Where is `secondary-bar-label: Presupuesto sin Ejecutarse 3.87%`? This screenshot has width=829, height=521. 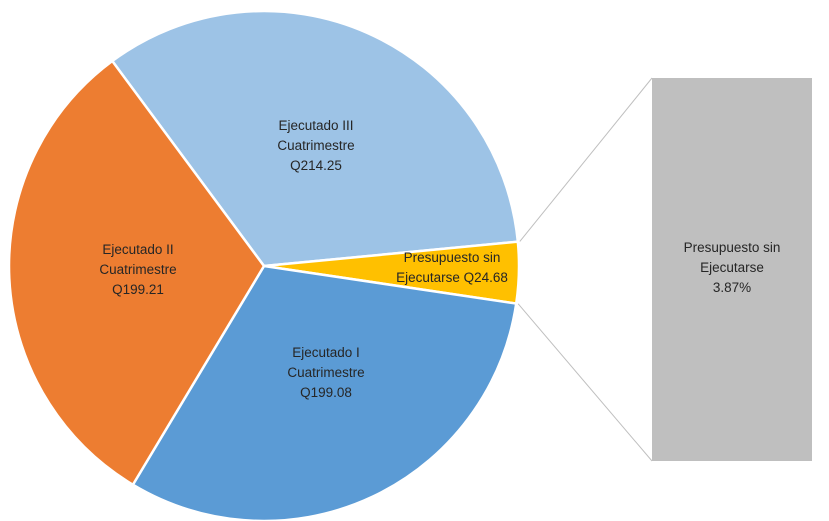 secondary-bar-label: Presupuesto sin Ejecutarse 3.87% is located at coordinates (732, 267).